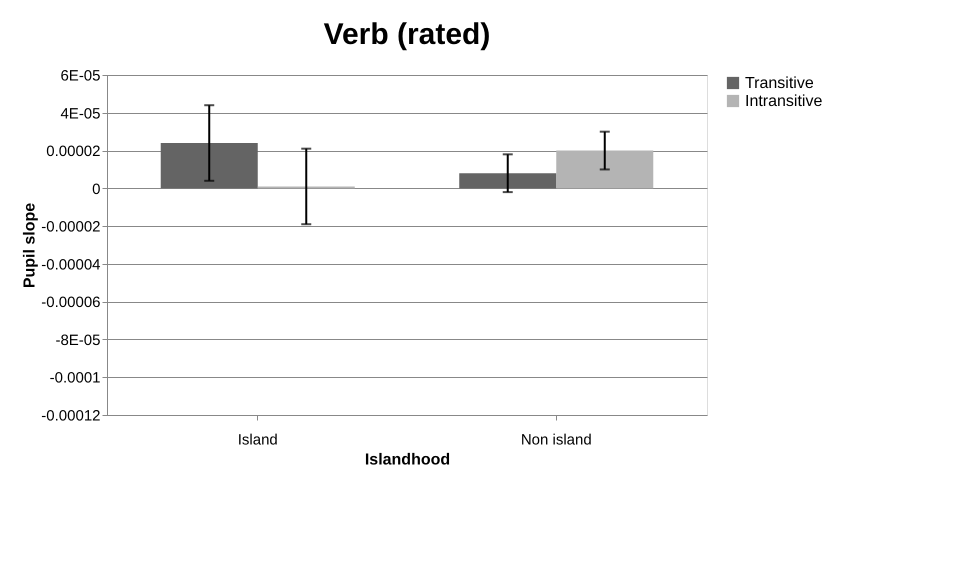  Describe the element at coordinates (70, 265) in the screenshot. I see `y-tick-label: -0.00004` at that location.